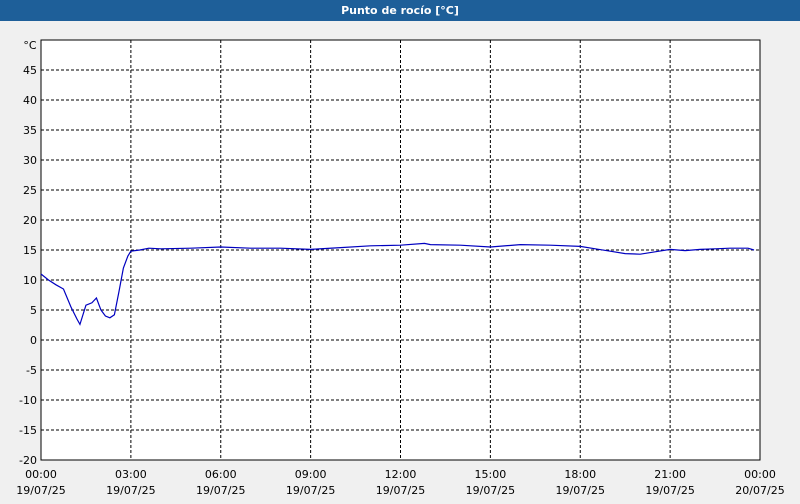 This screenshot has height=504, width=800. I want to click on x-tick-label: 03:00, so click(131, 474).